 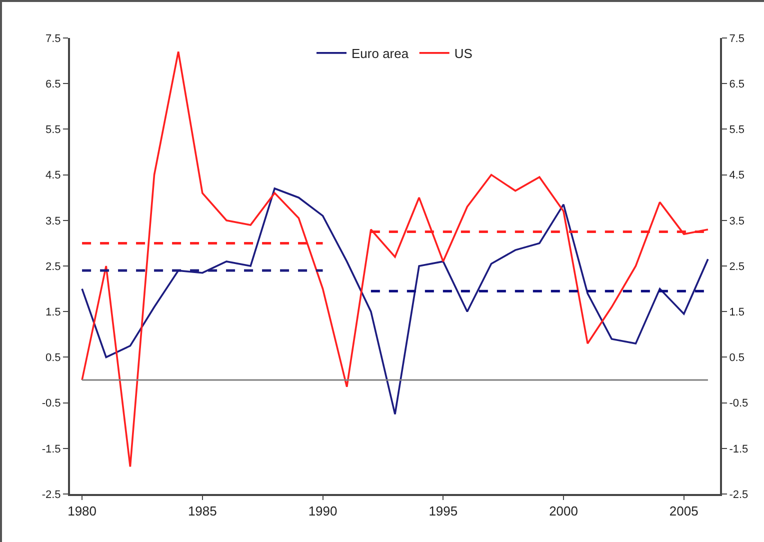 I want to click on y-tick-label: 1.5, so click(x=53, y=312).